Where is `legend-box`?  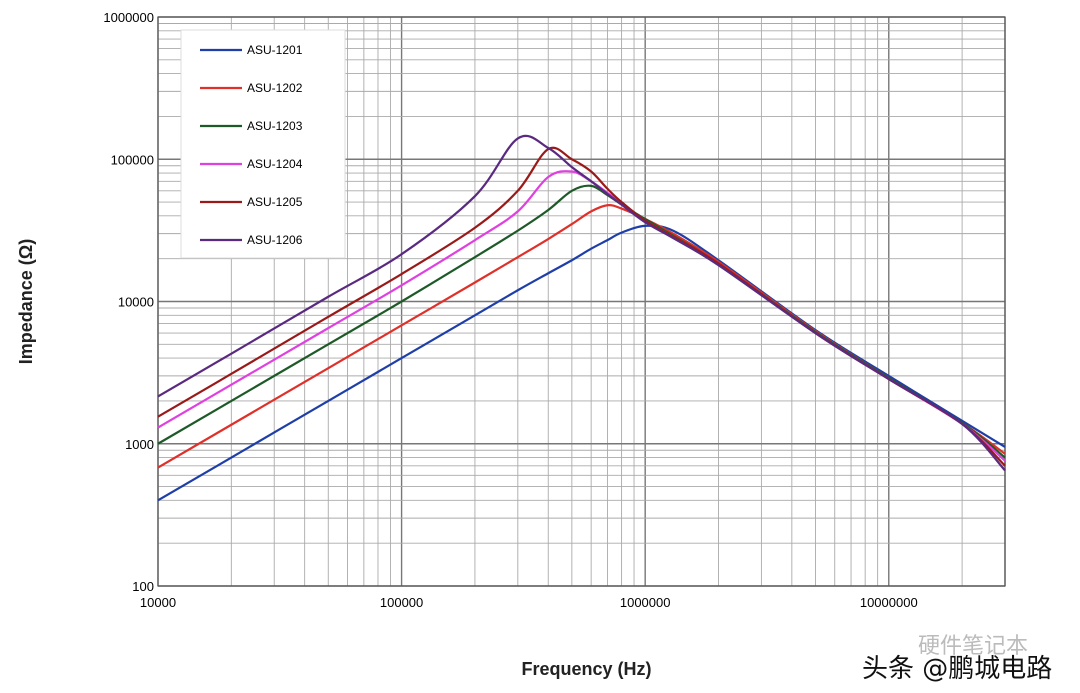
legend-box is located at coordinates (263, 144).